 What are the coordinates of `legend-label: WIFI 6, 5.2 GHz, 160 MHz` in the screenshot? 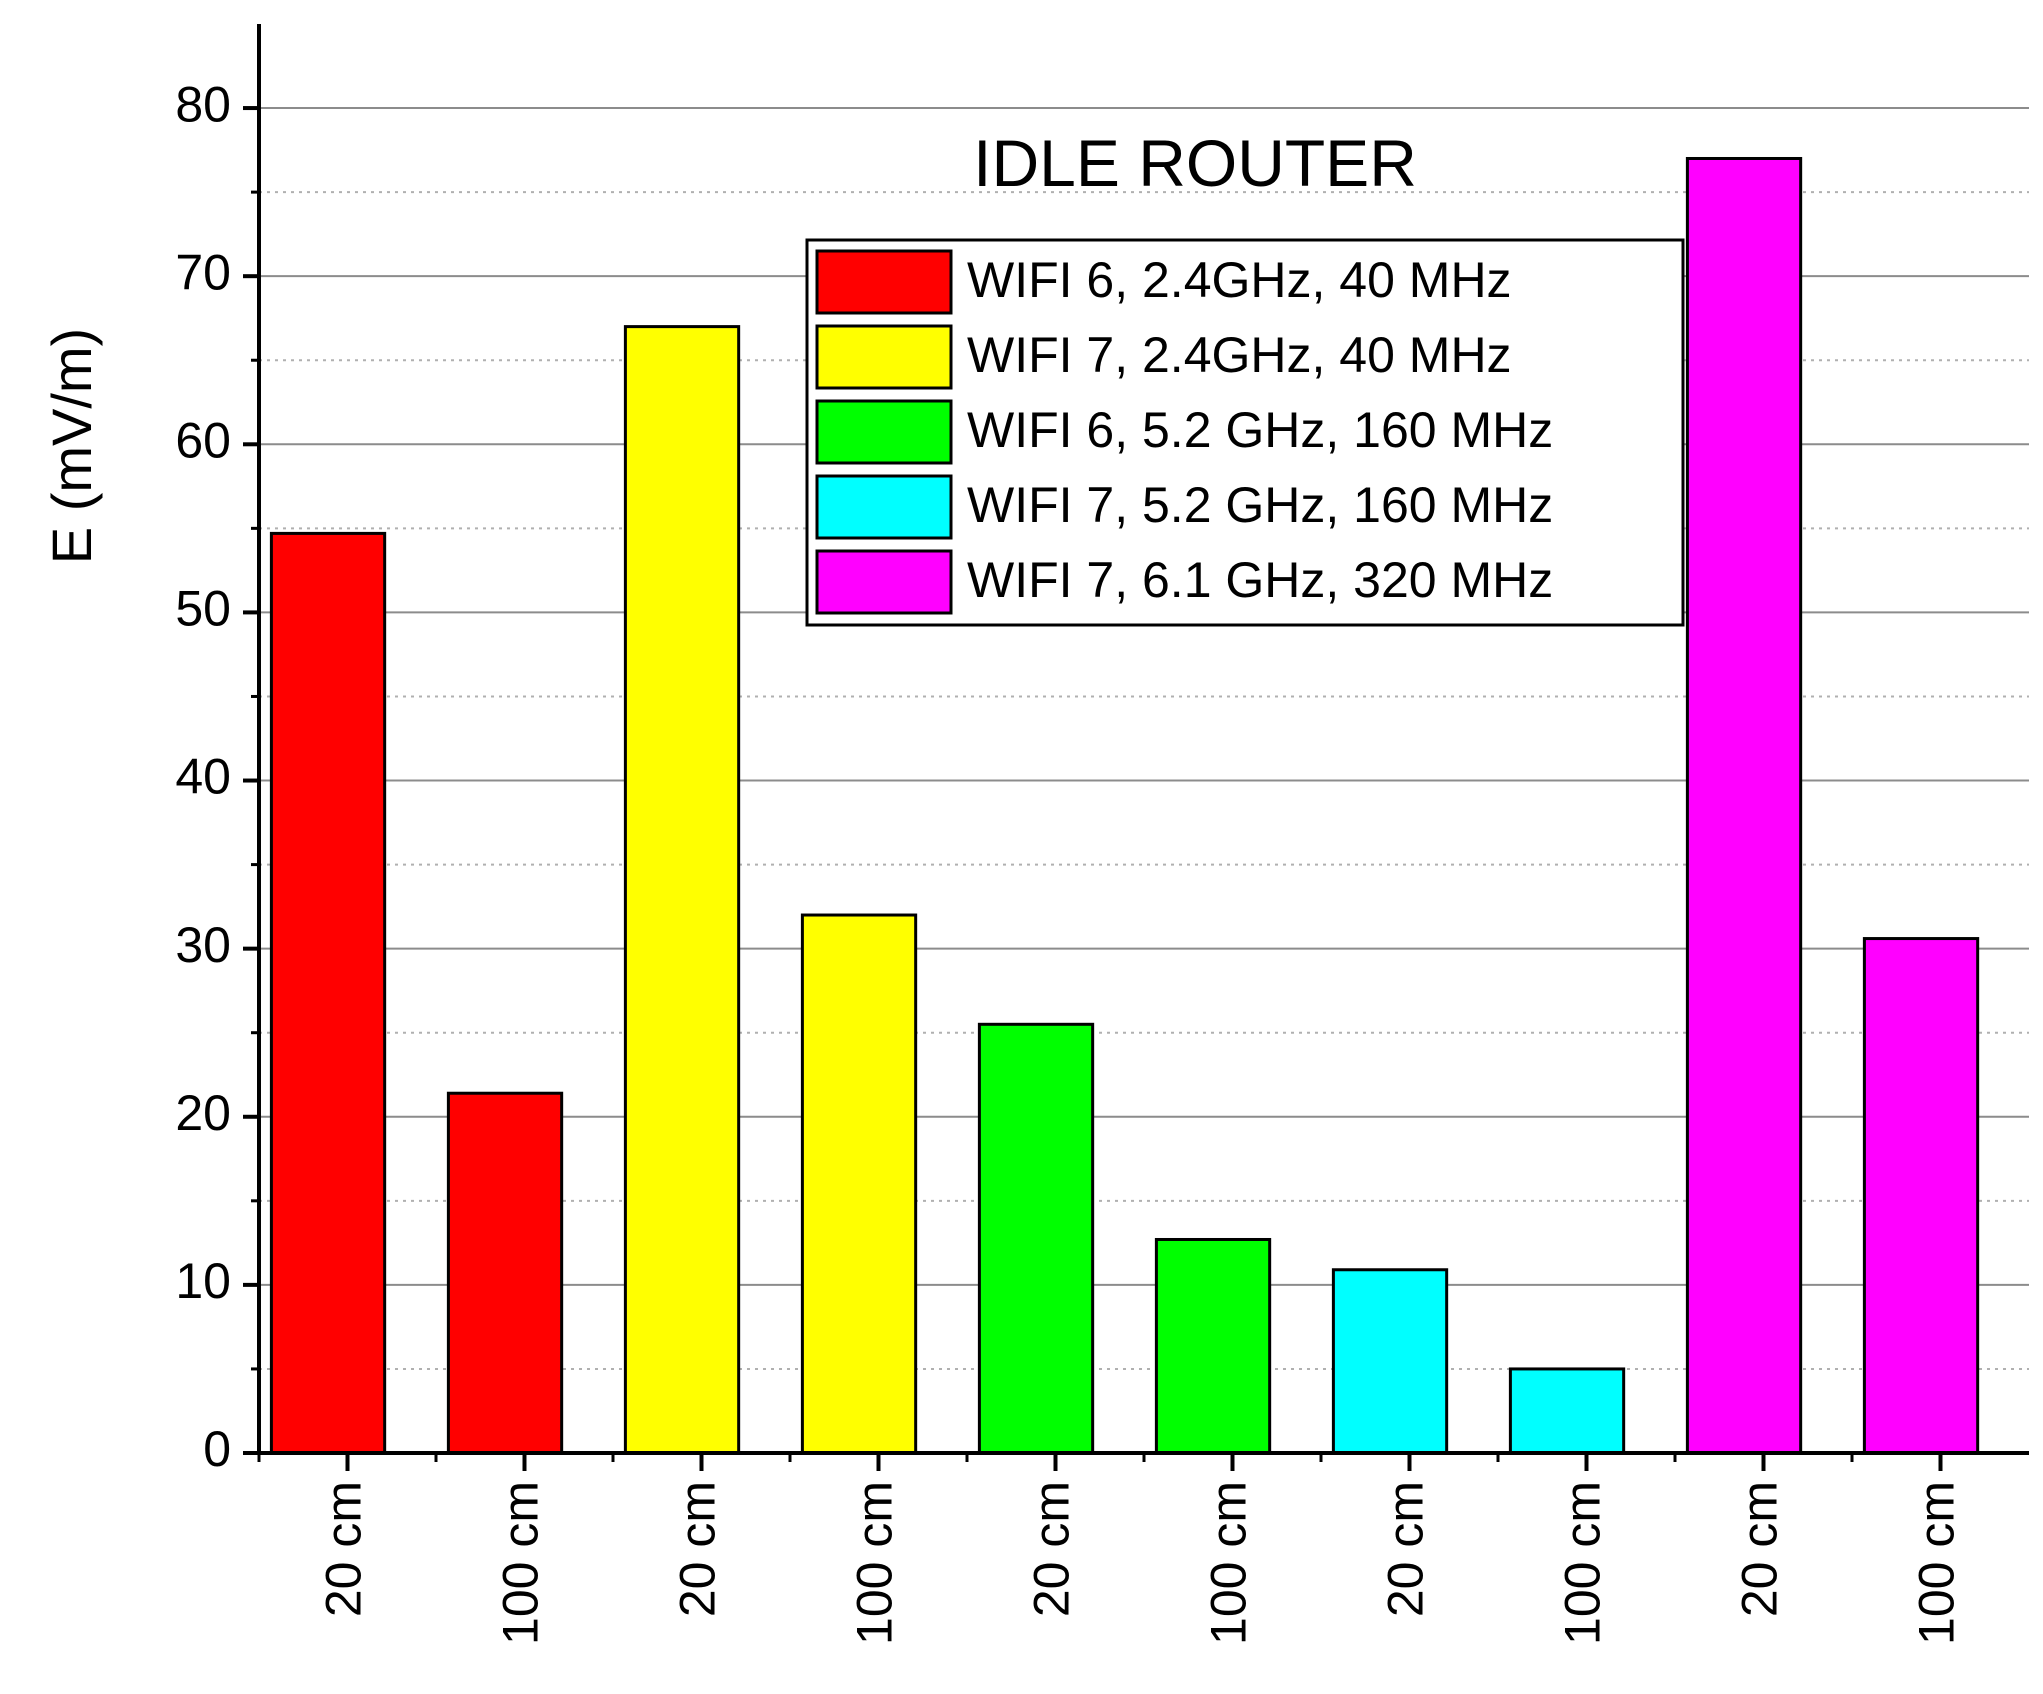 It's located at (1260, 430).